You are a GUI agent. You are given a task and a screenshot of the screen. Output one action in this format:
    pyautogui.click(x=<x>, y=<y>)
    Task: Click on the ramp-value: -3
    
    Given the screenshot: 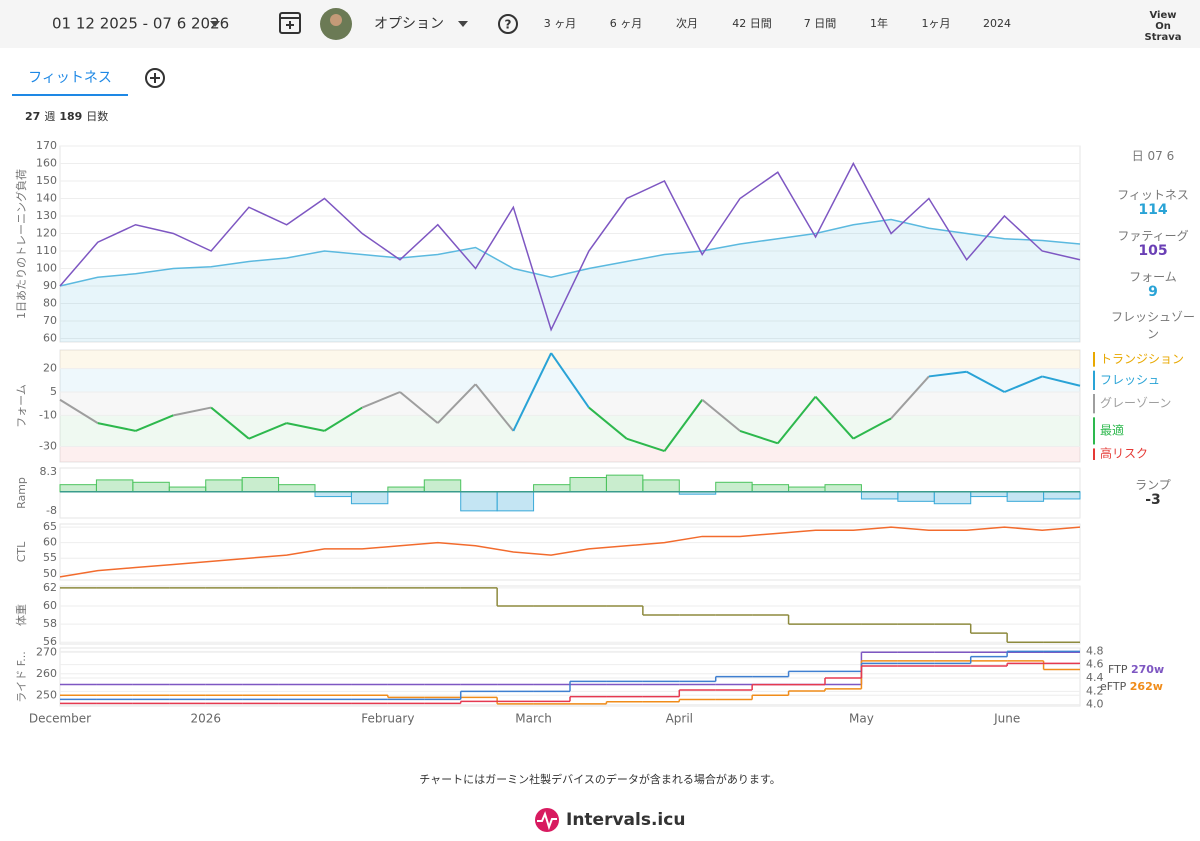 What is the action you would take?
    pyautogui.click(x=1153, y=500)
    